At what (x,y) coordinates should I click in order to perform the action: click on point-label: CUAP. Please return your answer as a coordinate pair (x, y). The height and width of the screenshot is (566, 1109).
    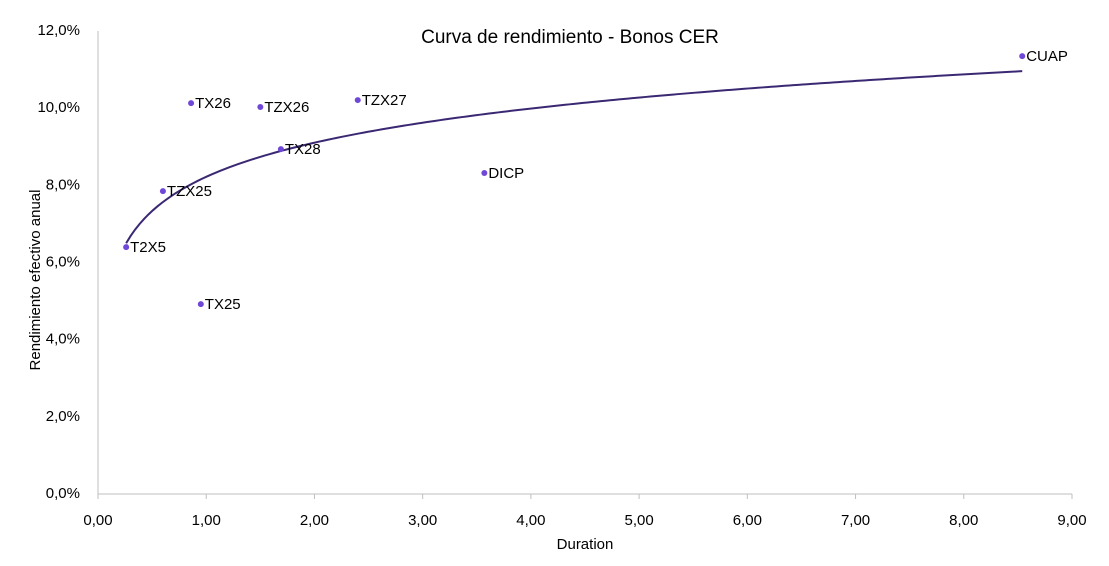
    Looking at the image, I should click on (1047, 56).